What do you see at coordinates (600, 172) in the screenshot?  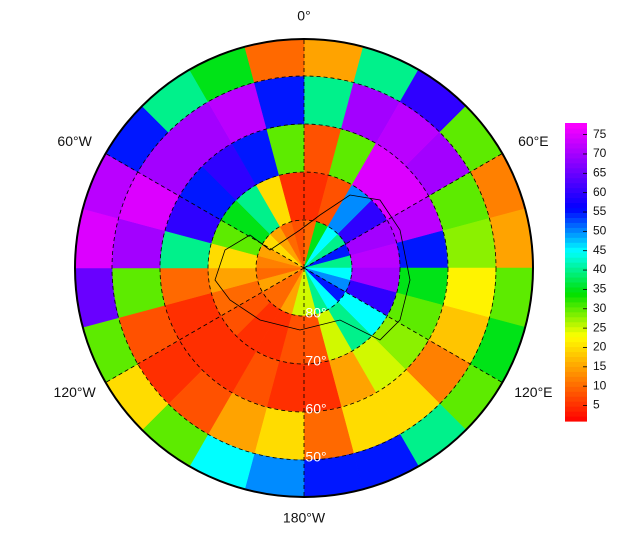 I see `colorbar-label: 65` at bounding box center [600, 172].